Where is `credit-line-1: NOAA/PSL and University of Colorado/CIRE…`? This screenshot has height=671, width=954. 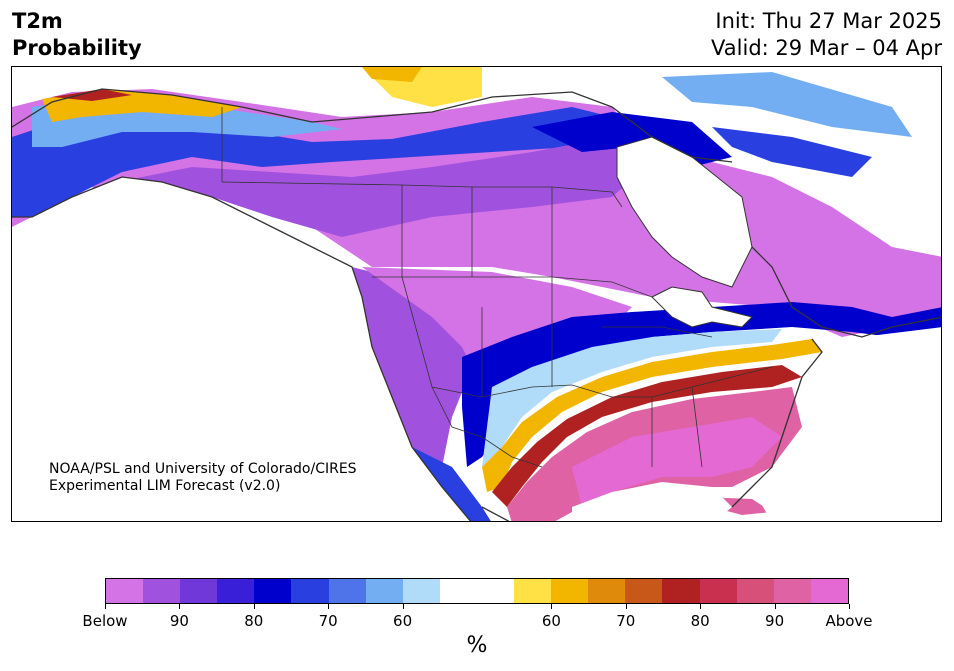
credit-line-1: NOAA/PSL and University of Colorado/CIRE… is located at coordinates (203, 469).